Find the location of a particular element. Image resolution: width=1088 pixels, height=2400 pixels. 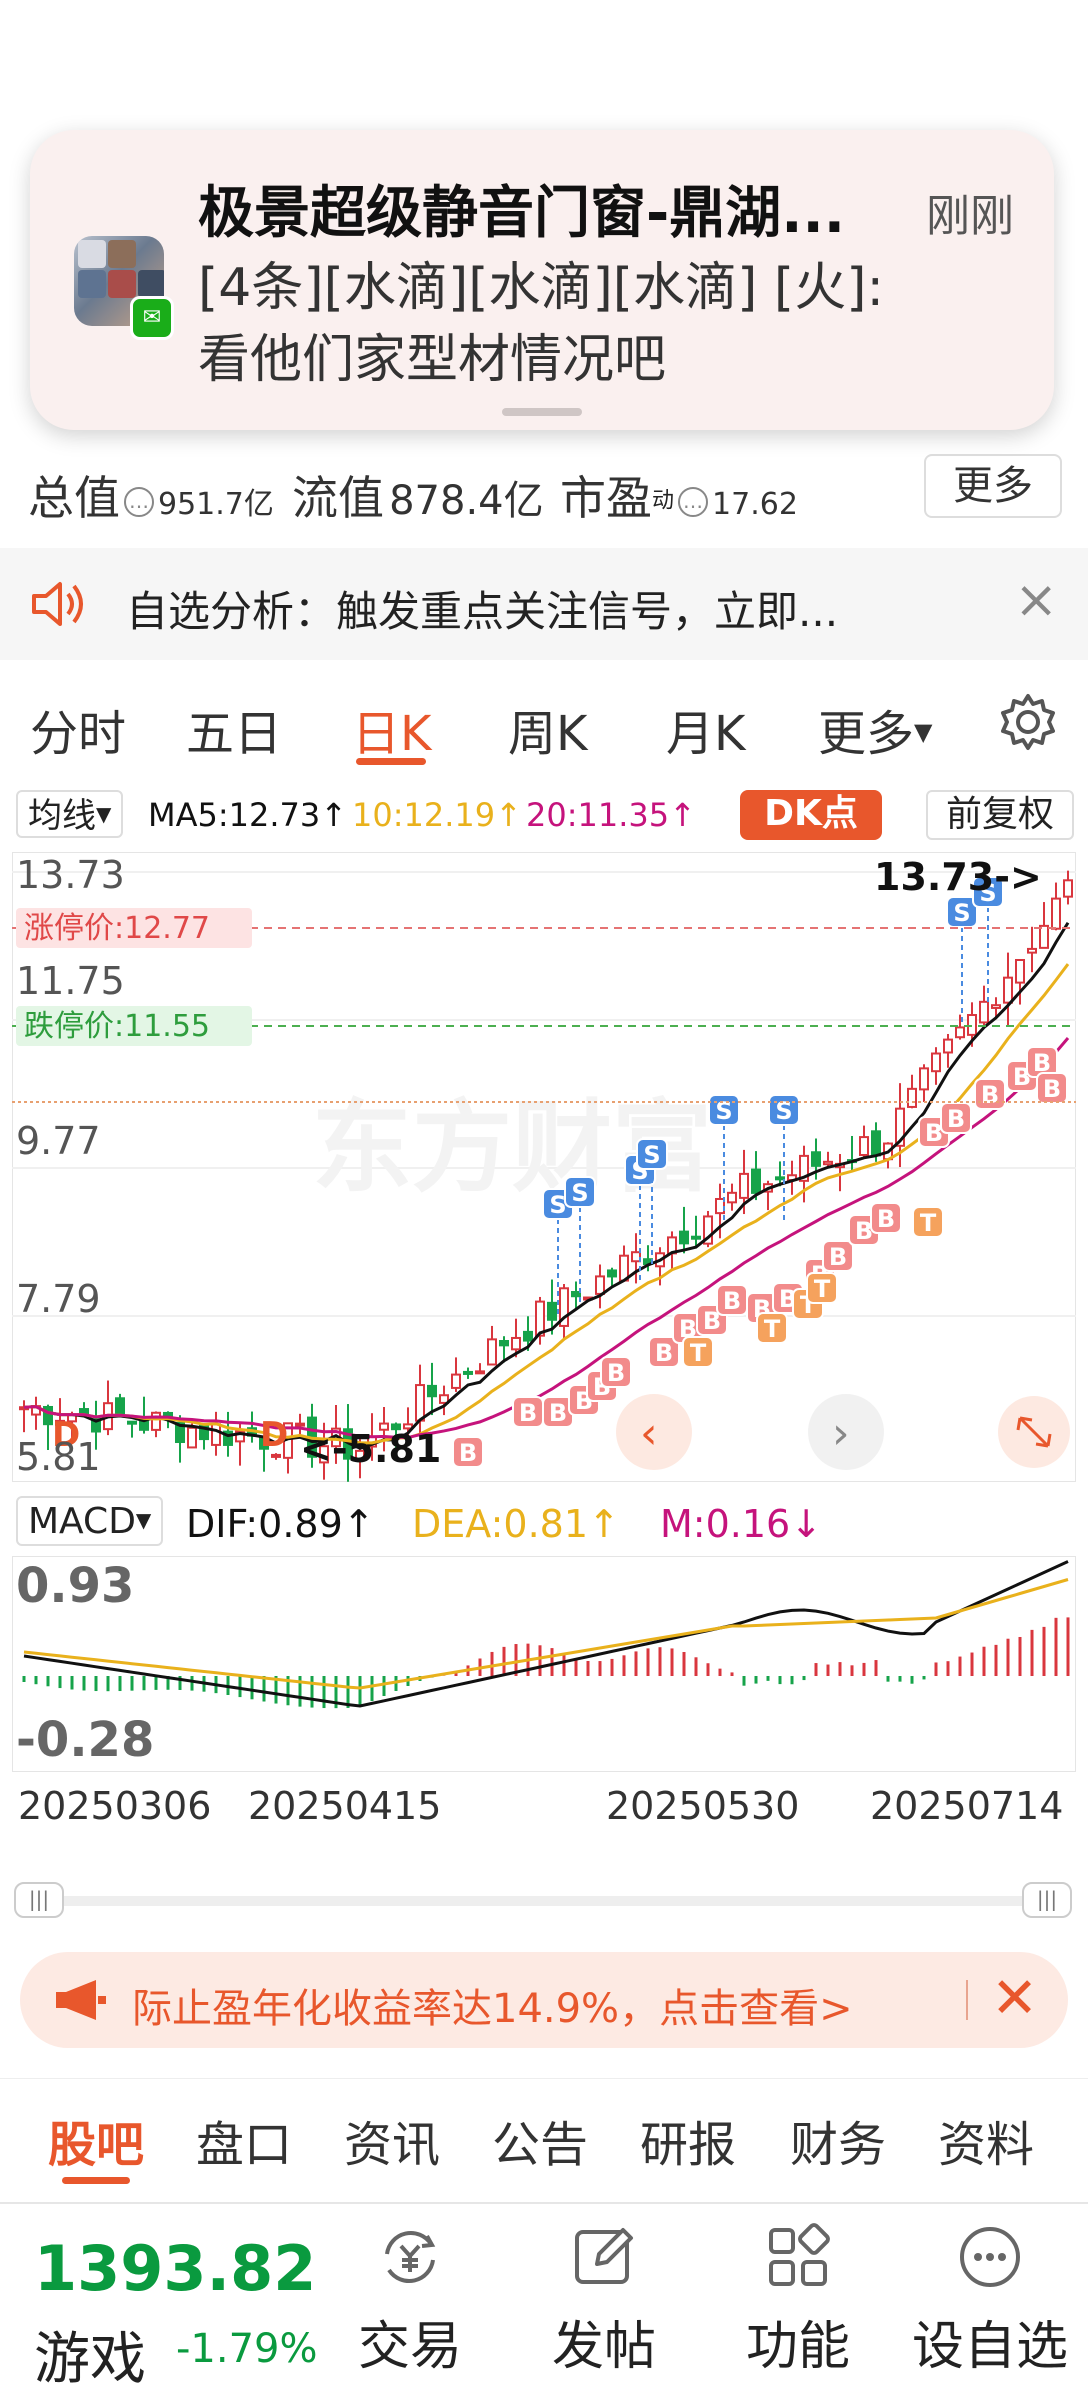

macd-chart: 0.93 -0.28 is located at coordinates (544, 1664).